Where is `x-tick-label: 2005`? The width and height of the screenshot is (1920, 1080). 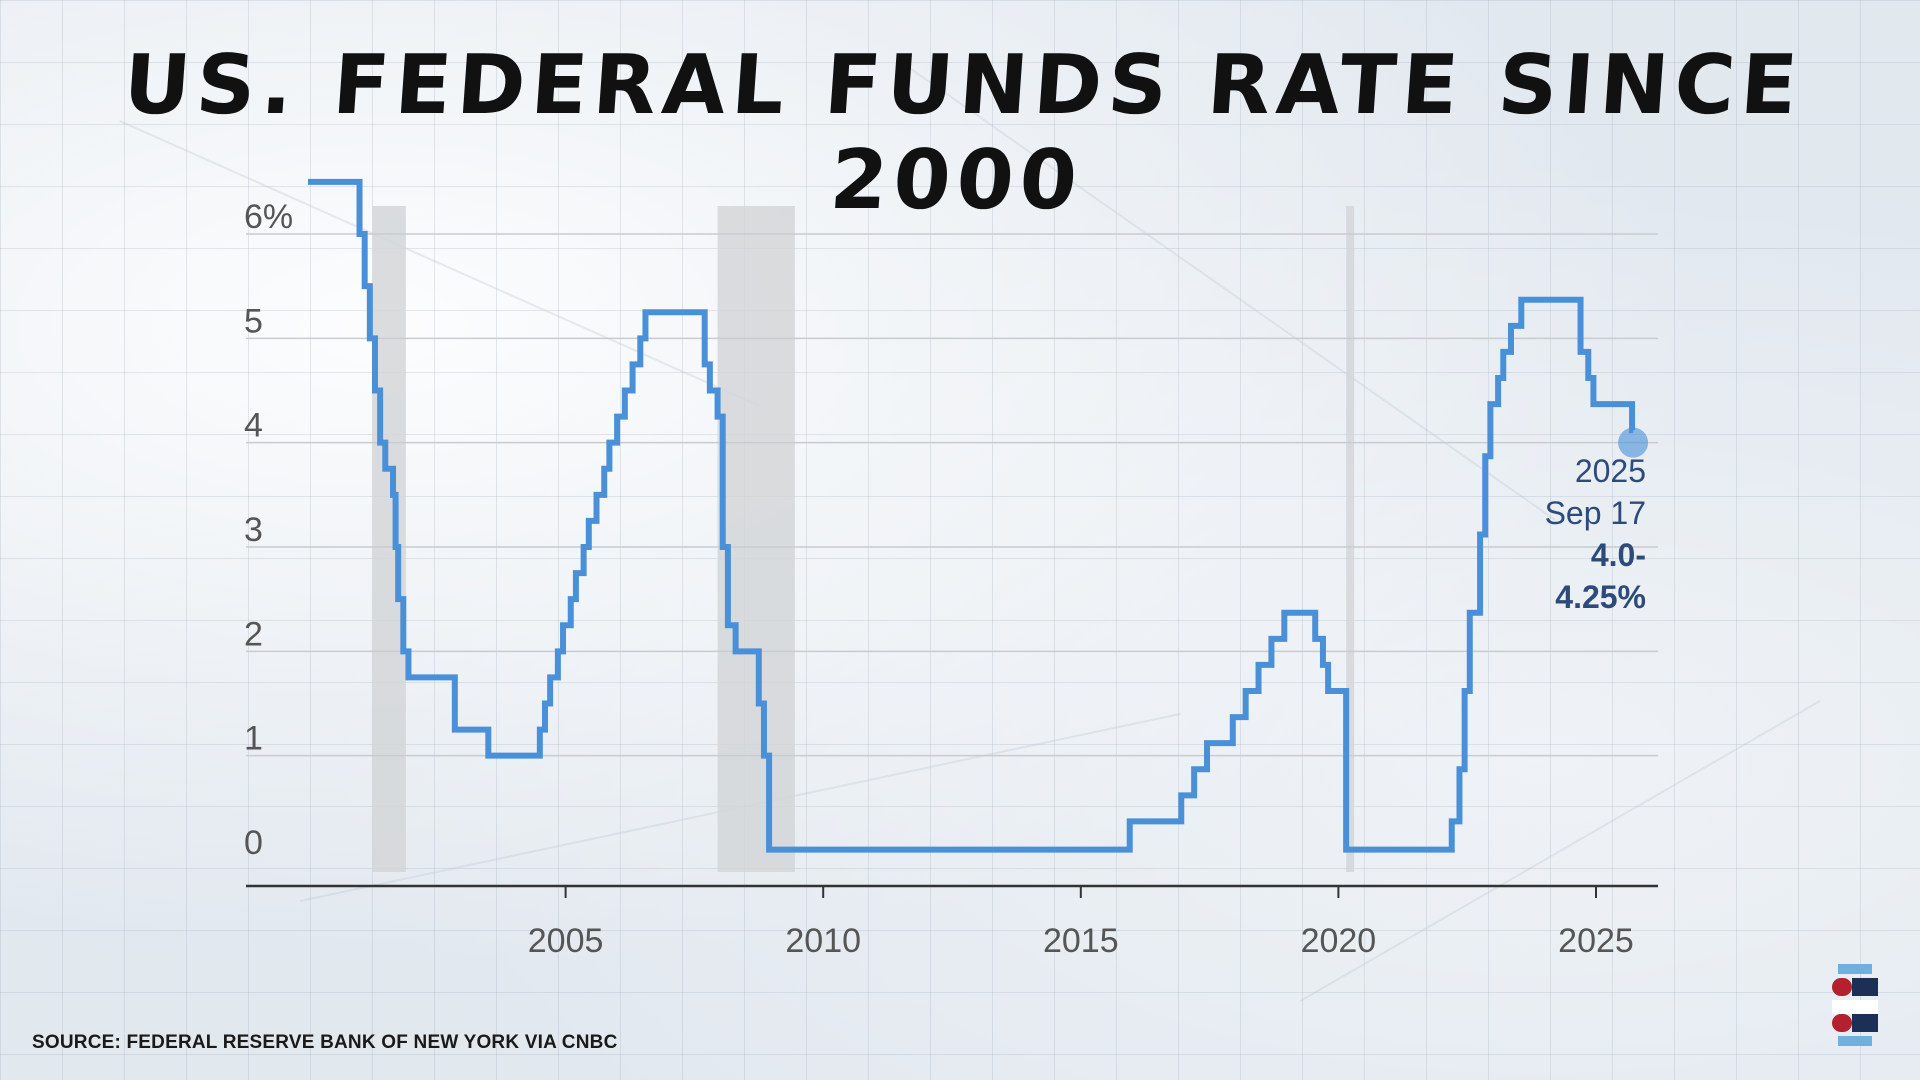 x-tick-label: 2005 is located at coordinates (566, 941).